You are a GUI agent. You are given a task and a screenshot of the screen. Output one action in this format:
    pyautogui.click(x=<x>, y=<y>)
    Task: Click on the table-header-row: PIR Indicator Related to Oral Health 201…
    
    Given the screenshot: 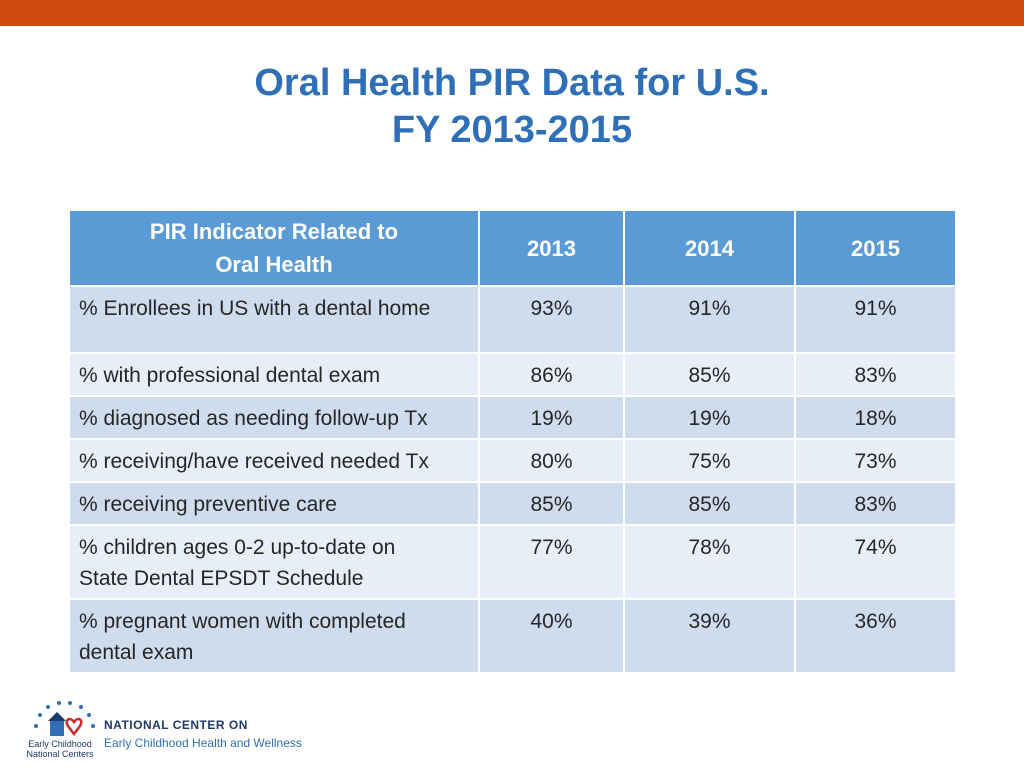 What is the action you would take?
    pyautogui.click(x=512, y=248)
    